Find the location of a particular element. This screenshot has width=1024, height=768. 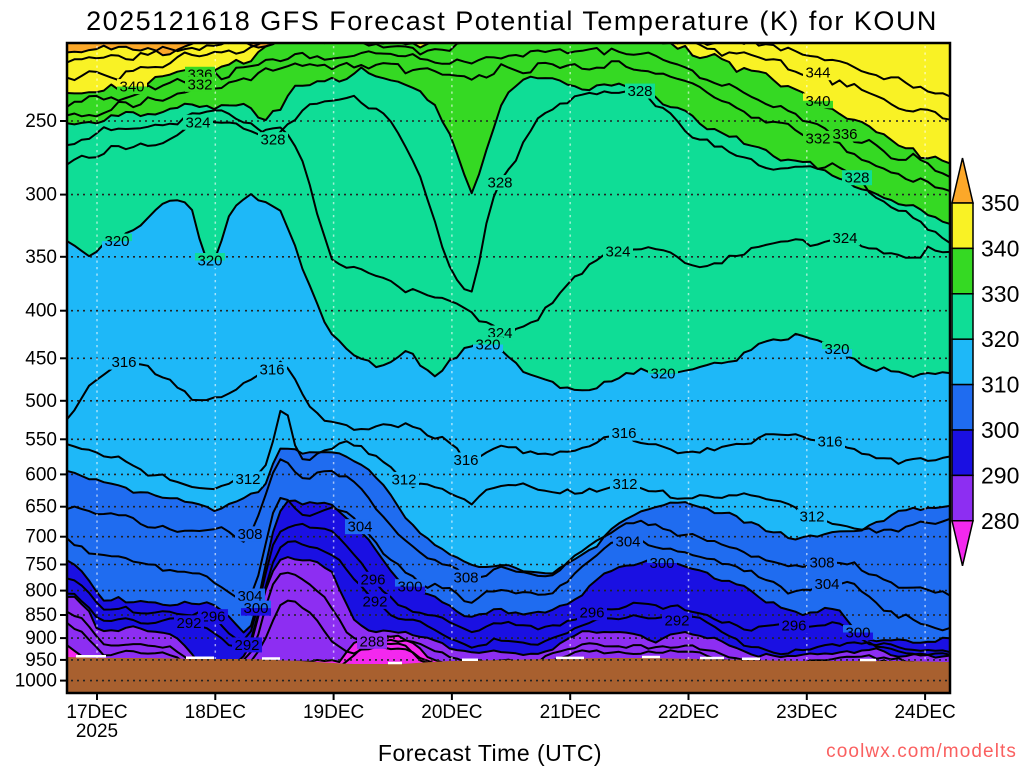

svg-text: 500 is located at coordinates (41, 401).